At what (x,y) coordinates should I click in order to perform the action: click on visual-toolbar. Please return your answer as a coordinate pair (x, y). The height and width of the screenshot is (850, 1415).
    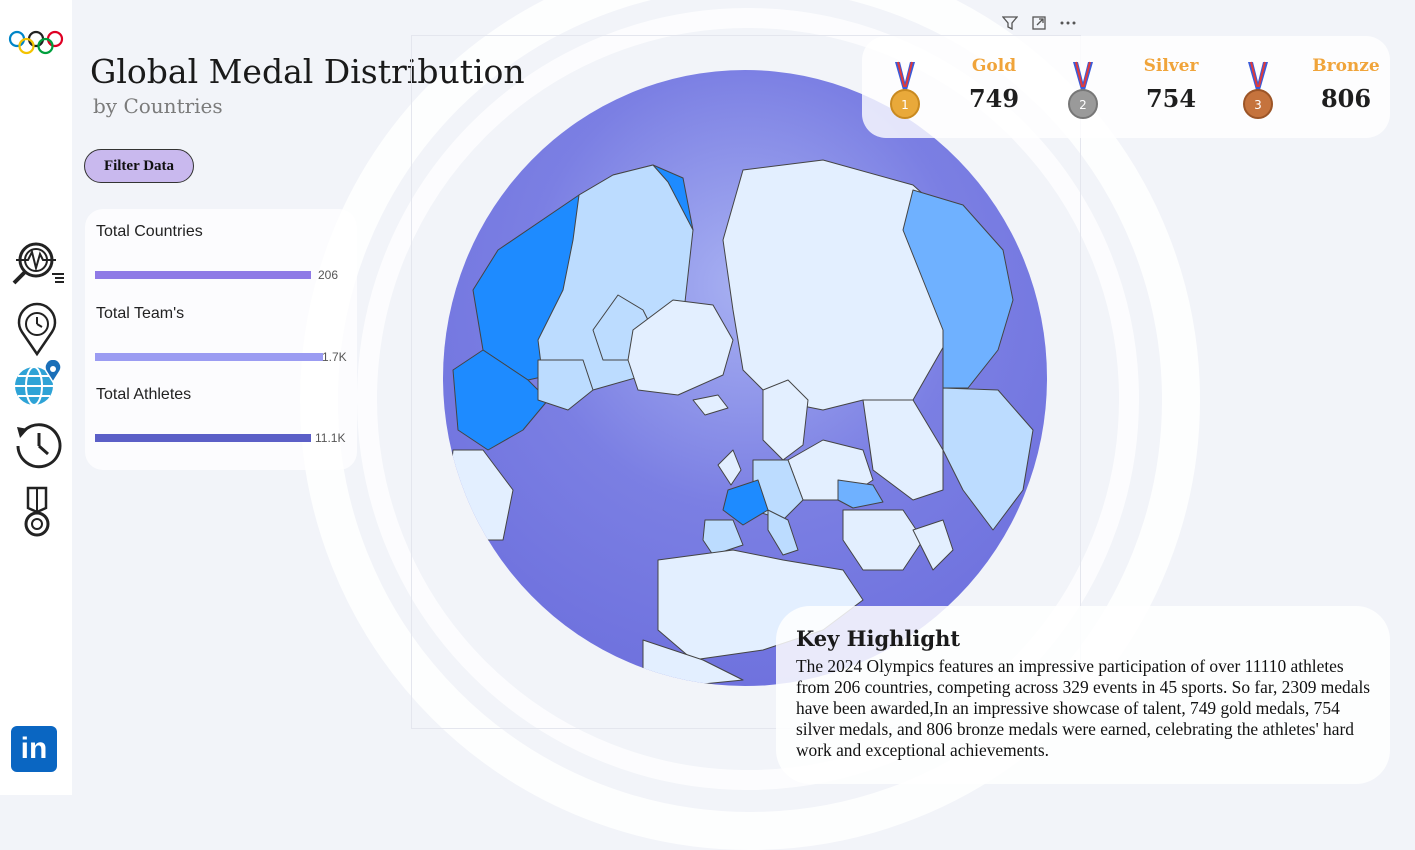
    Looking at the image, I should click on (1039, 23).